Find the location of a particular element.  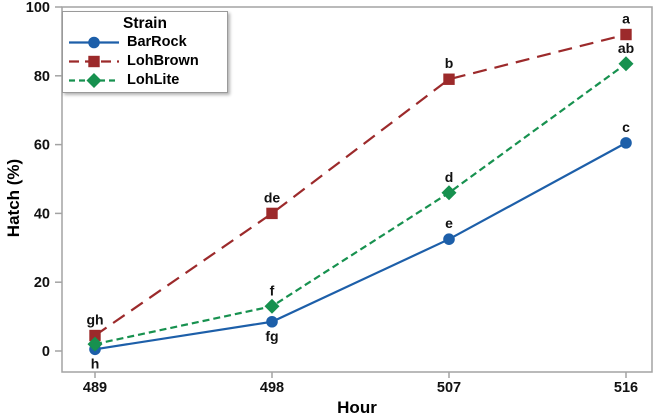

legend-circle-sample-icon is located at coordinates (94, 42).